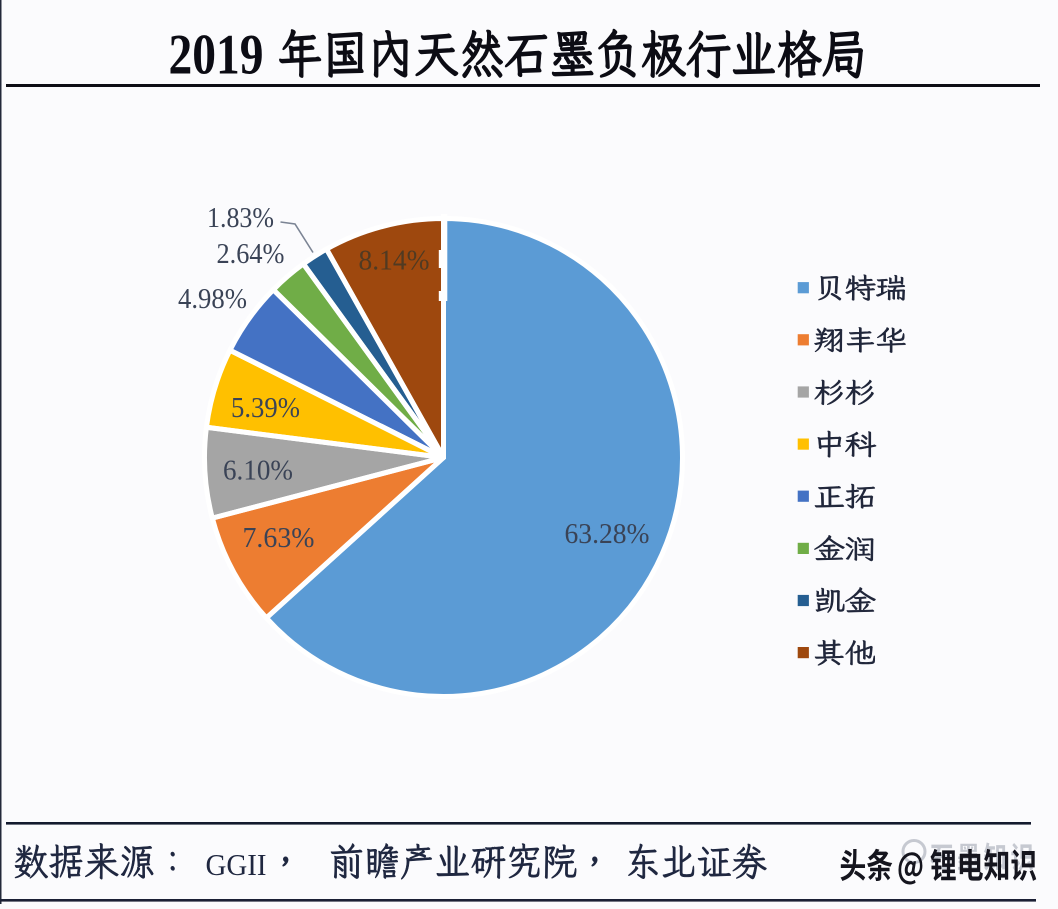 This screenshot has width=1058, height=909. What do you see at coordinates (212, 299) in the screenshot?
I see `svg-text: 4.98%` at bounding box center [212, 299].